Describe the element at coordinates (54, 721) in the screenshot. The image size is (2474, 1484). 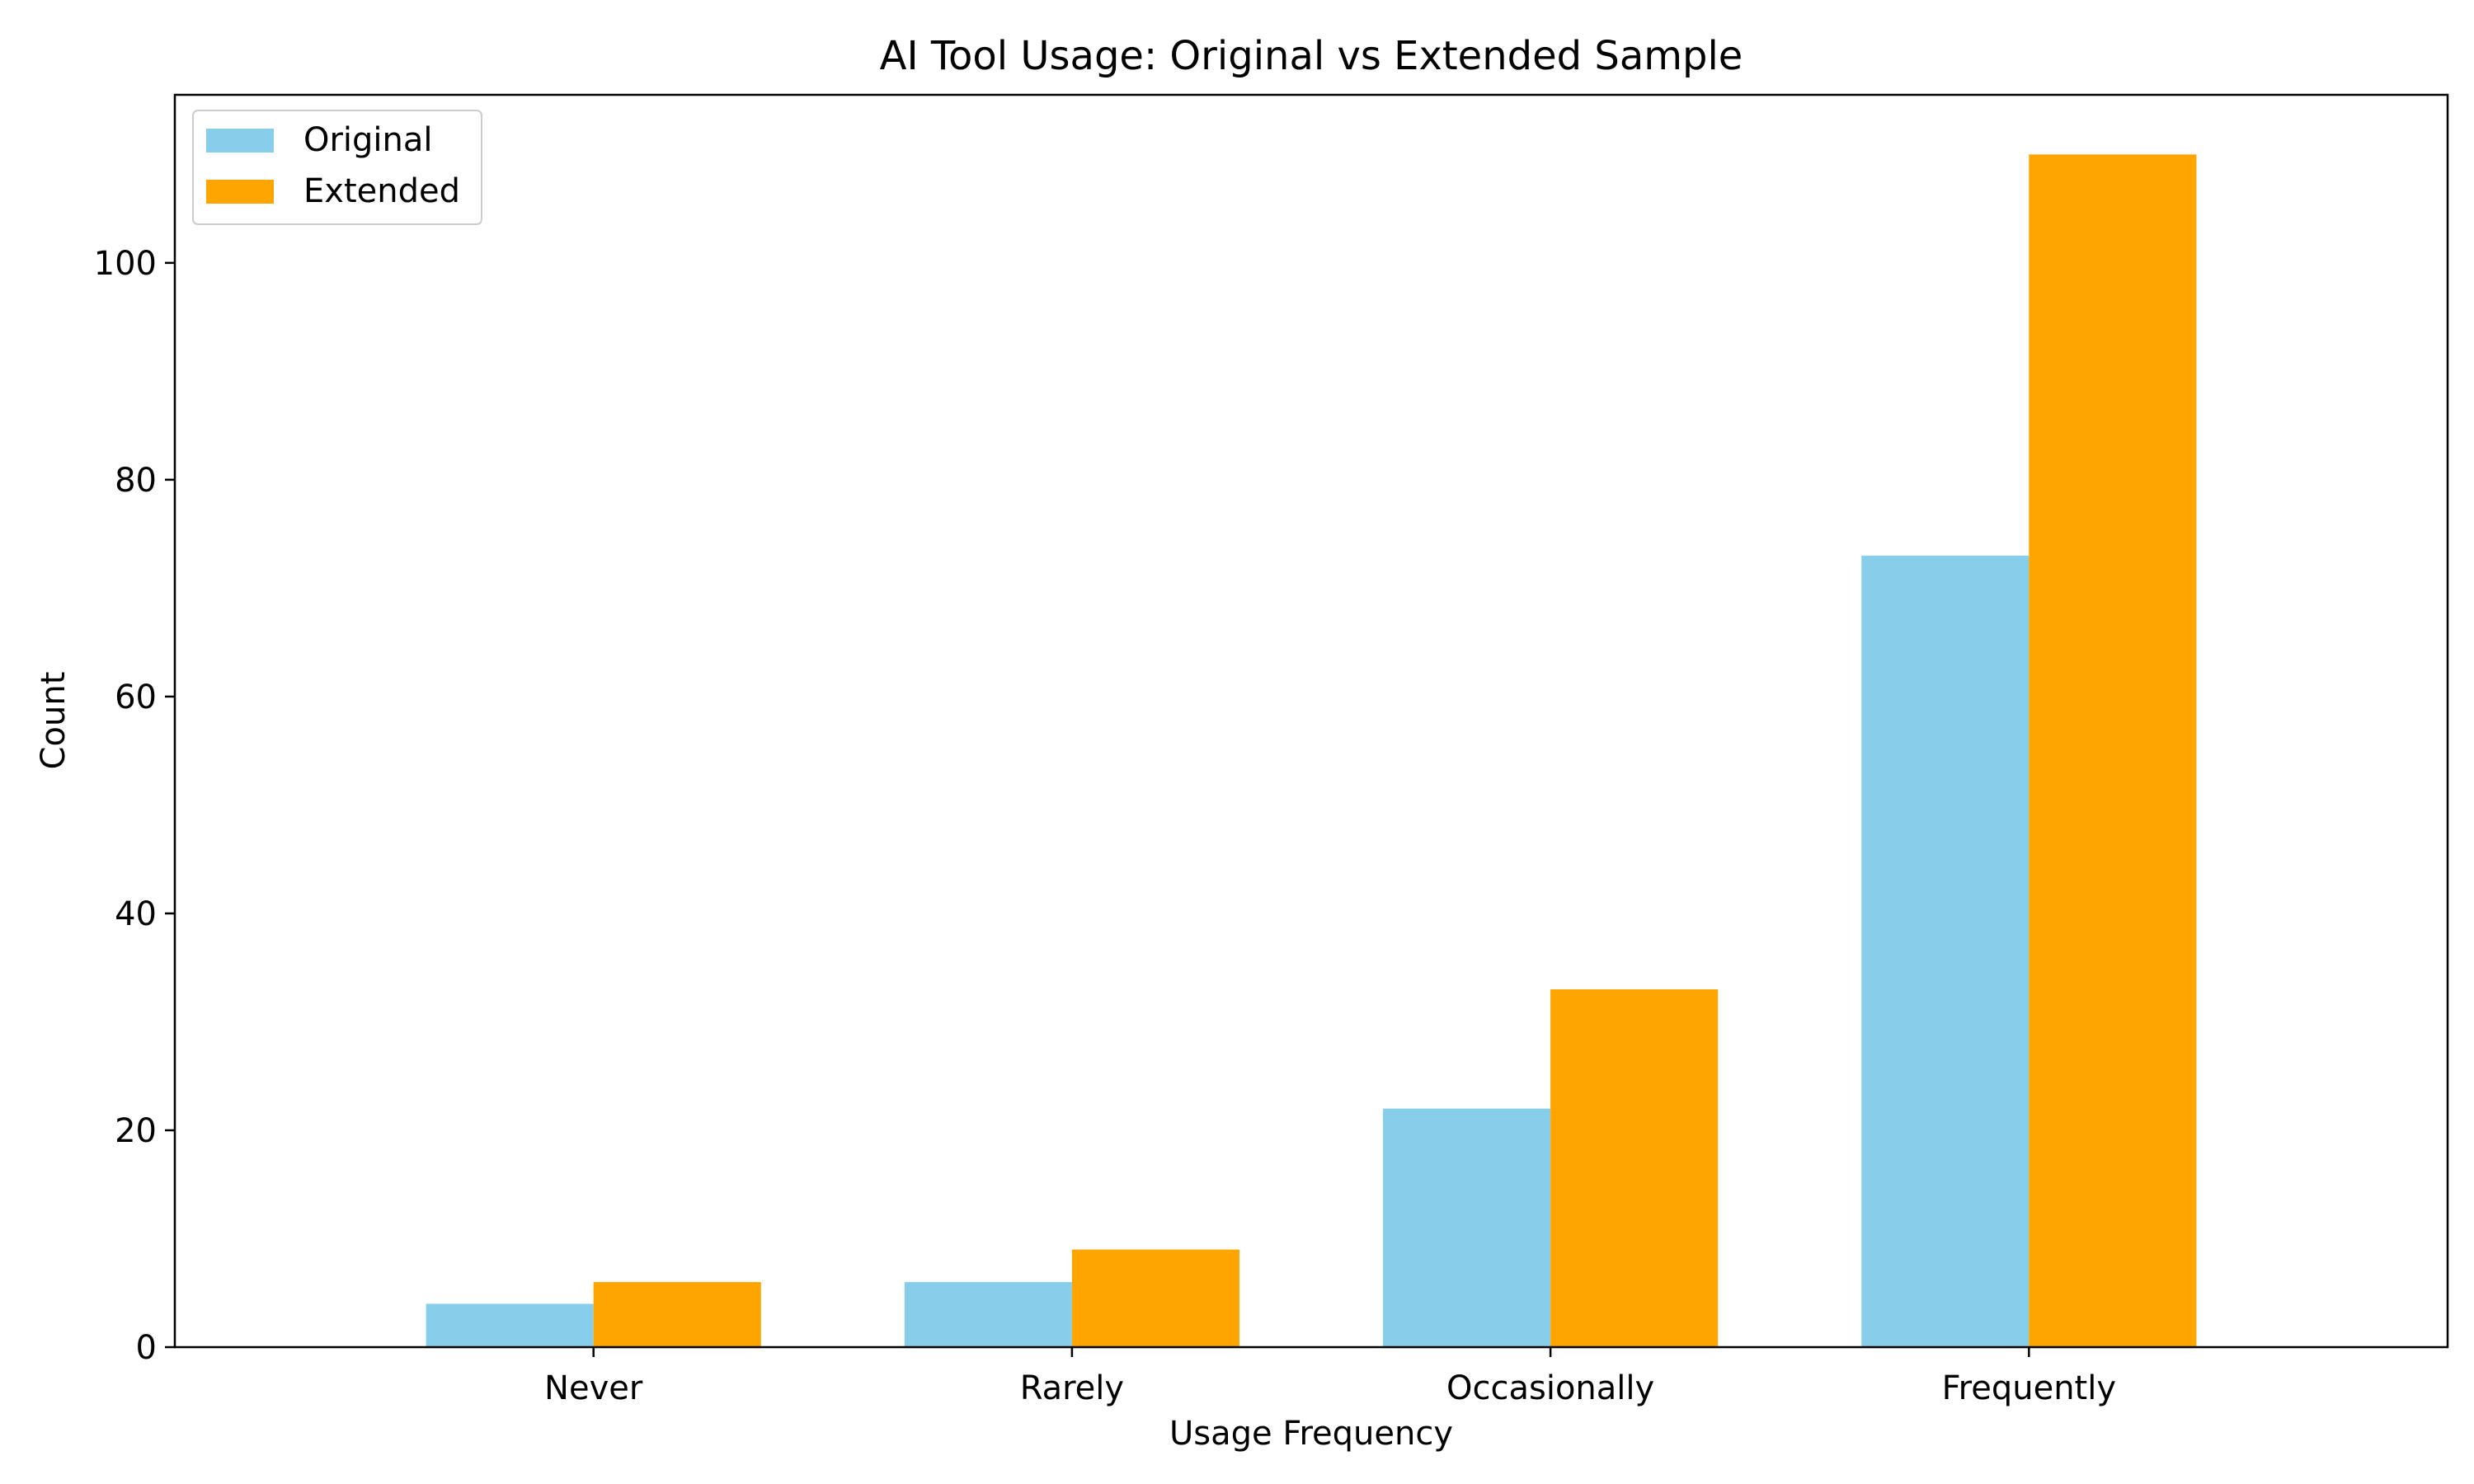
I see `y-axis-title: Count` at that location.